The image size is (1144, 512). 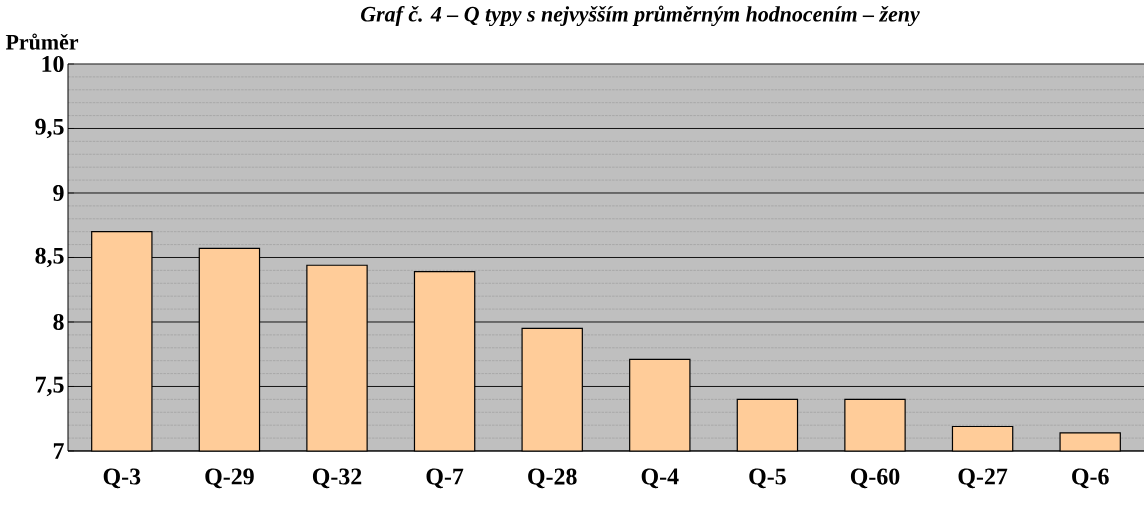 I want to click on x-tick-label: Q-4, so click(x=660, y=478).